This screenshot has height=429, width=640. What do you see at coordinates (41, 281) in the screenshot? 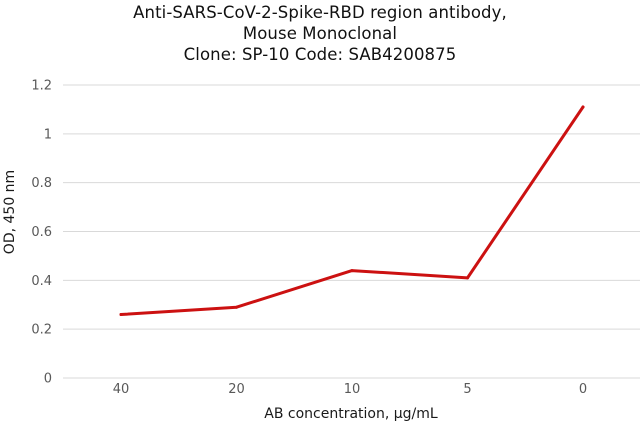
I see `y-tick-label: 0.4` at bounding box center [41, 281].